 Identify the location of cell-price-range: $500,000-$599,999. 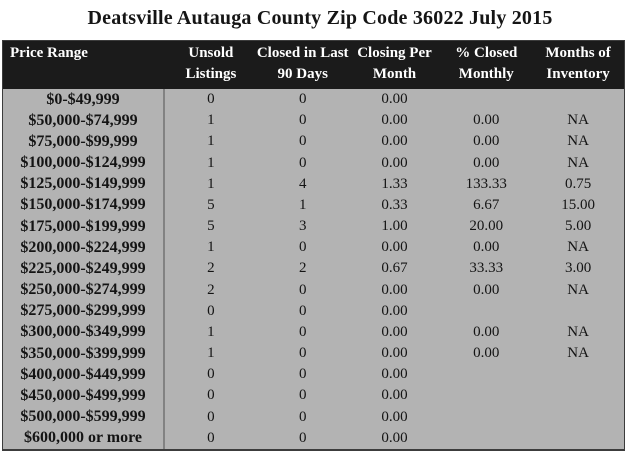
(84, 417).